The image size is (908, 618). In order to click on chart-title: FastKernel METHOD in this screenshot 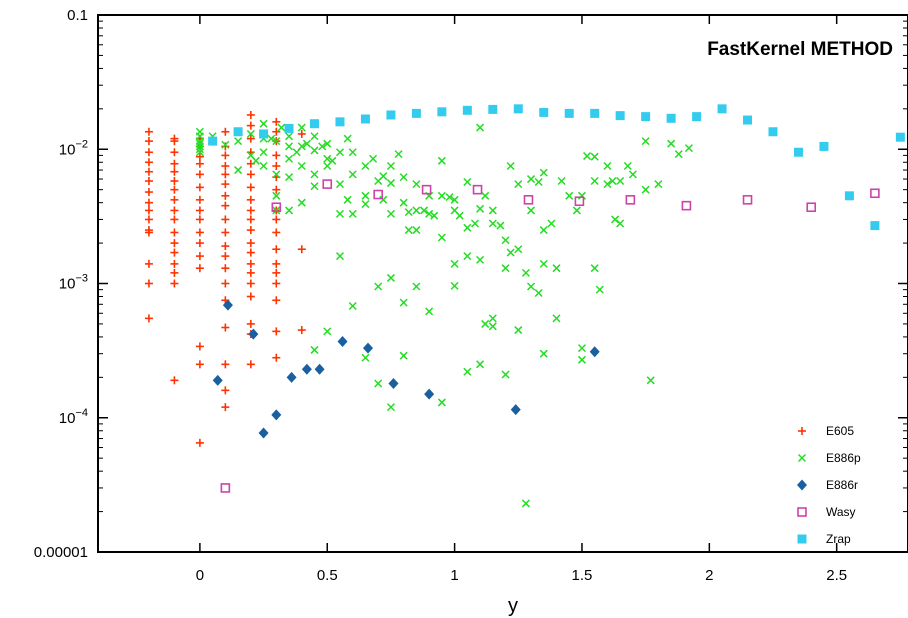, I will do `click(800, 49)`.